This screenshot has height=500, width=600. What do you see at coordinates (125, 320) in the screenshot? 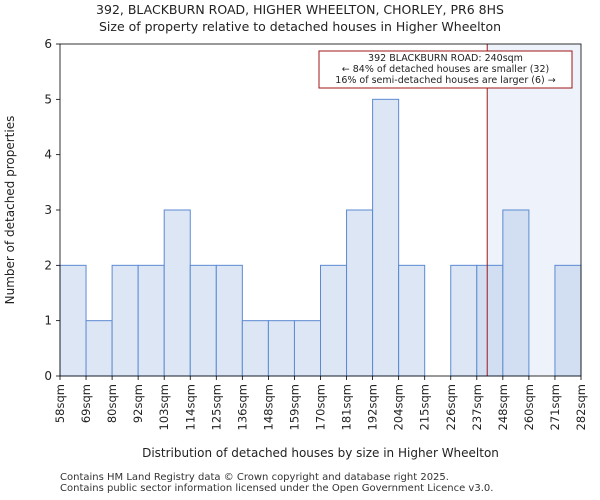
I see `bar-80sqm` at bounding box center [125, 320].